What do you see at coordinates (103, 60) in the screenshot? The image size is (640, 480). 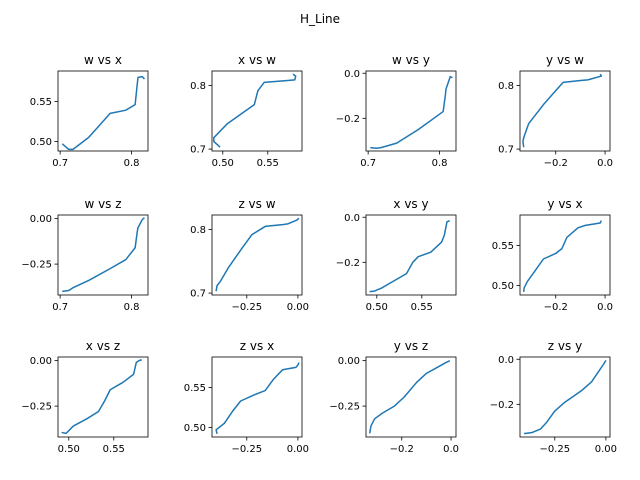 I see `subplot-title: w vs x` at bounding box center [103, 60].